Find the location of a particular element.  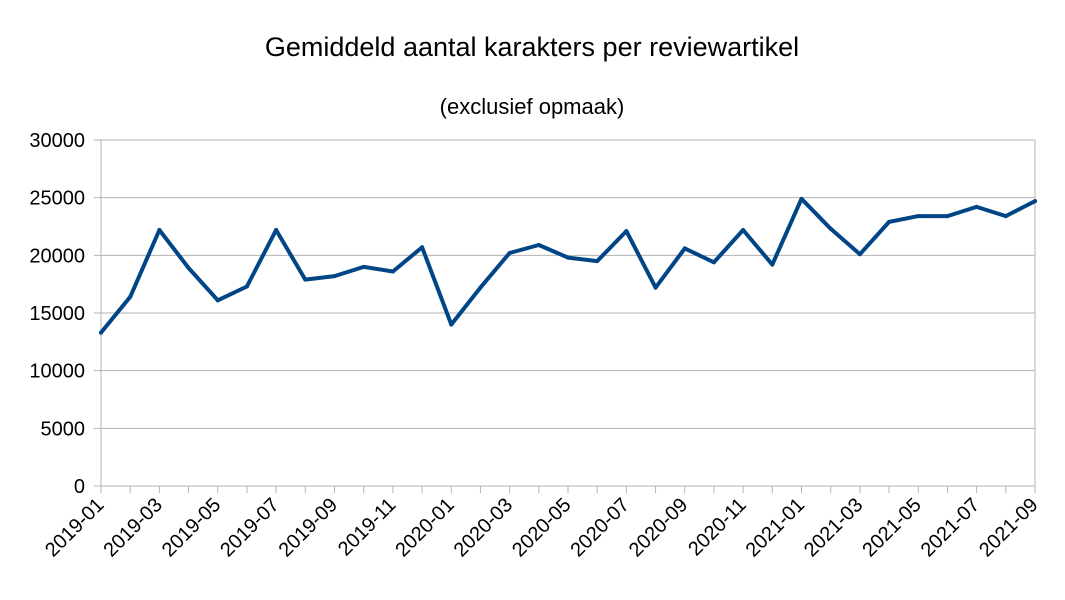

x-tick-label: 2019-09 is located at coordinates (308, 527).